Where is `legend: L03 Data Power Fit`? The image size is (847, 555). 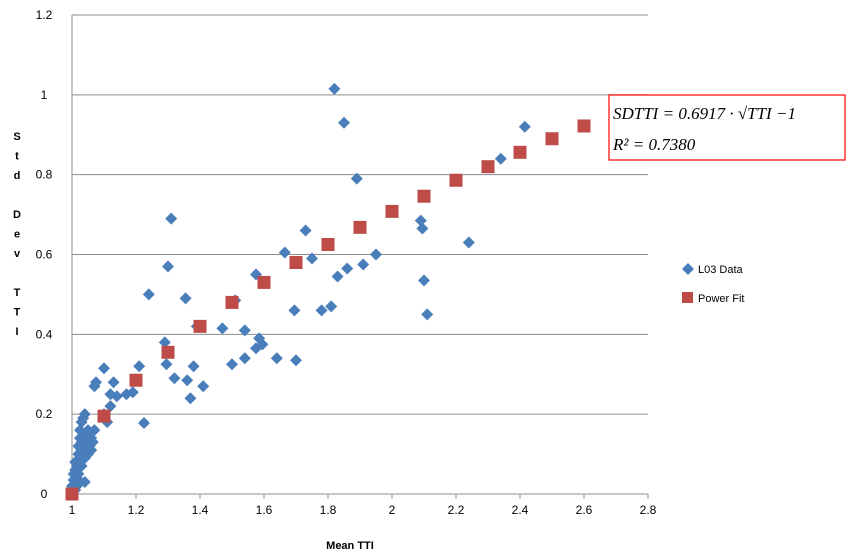
legend: L03 Data Power Fit is located at coordinates (713, 284).